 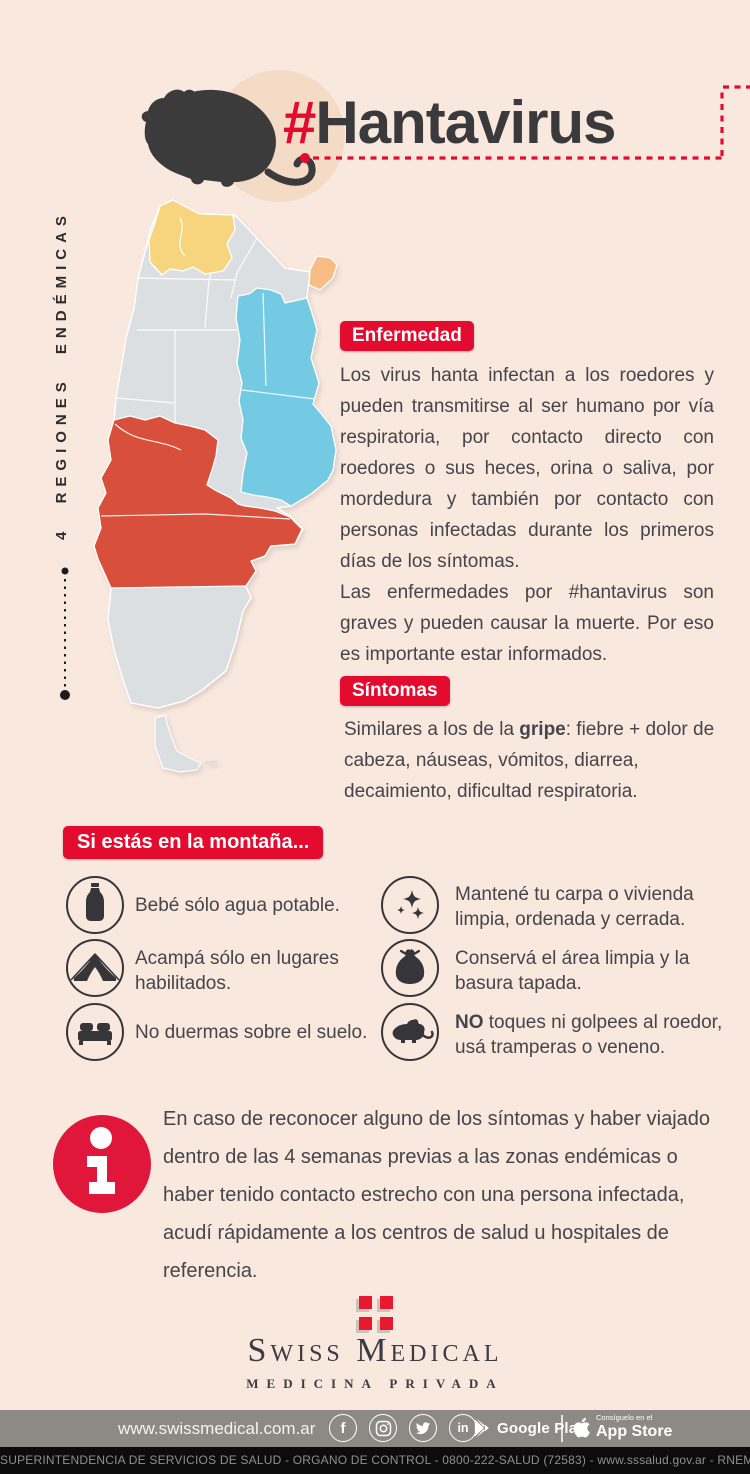 I want to click on facebook-glyph: f, so click(x=343, y=1428).